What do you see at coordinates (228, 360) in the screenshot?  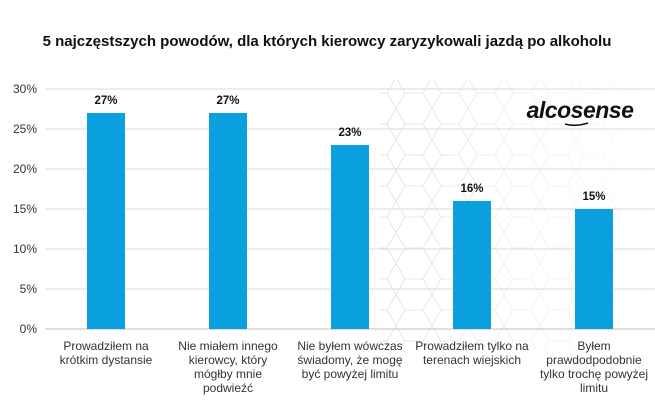 I see `category-label: kierowcy, który` at bounding box center [228, 360].